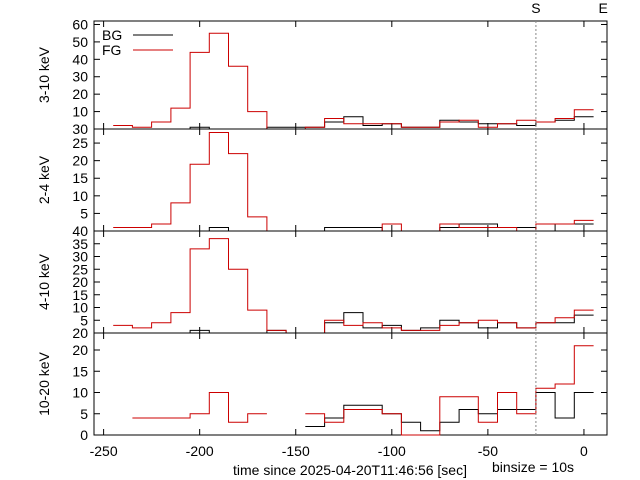 The image size is (640, 480). Describe the element at coordinates (200, 451) in the screenshot. I see `x-tick-label: -200` at that location.